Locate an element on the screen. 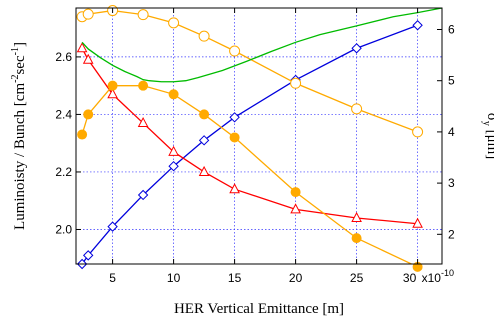 The image size is (494, 323). x-tick-label: 15 is located at coordinates (235, 278).